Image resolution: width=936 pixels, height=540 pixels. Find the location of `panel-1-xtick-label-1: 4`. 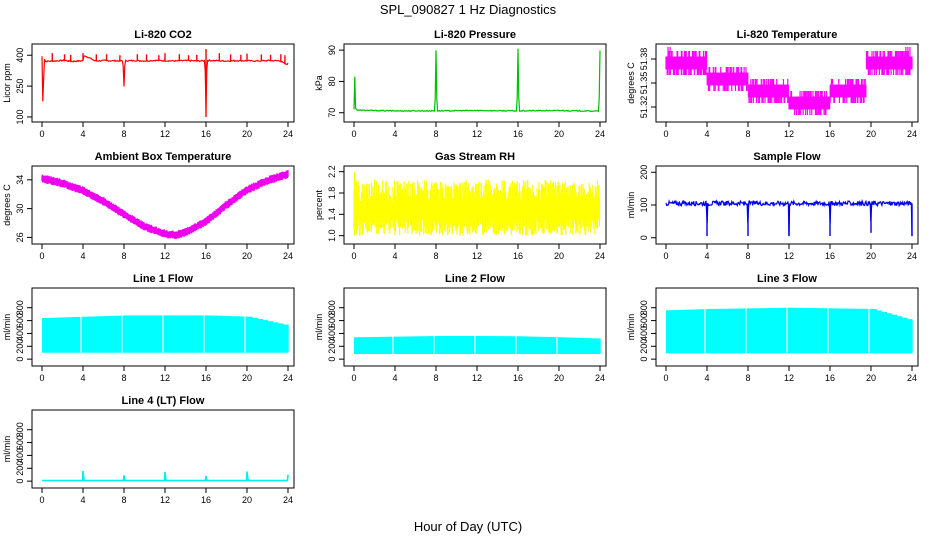

panel-1-xtick-label-1: 4 is located at coordinates (82, 134).